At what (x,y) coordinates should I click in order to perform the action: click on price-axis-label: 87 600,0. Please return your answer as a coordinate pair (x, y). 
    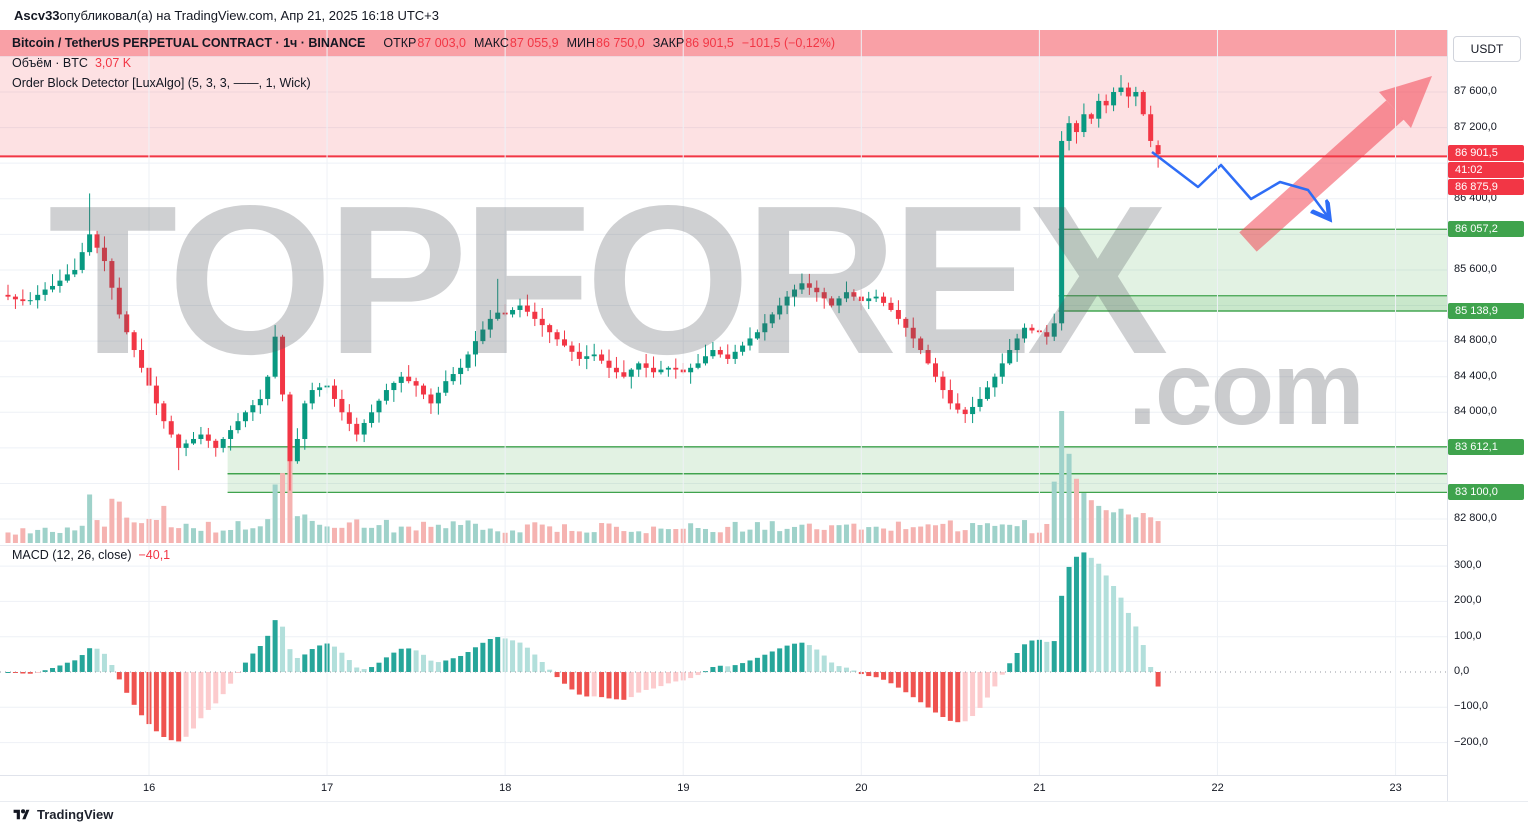
    Looking at the image, I should click on (1475, 91).